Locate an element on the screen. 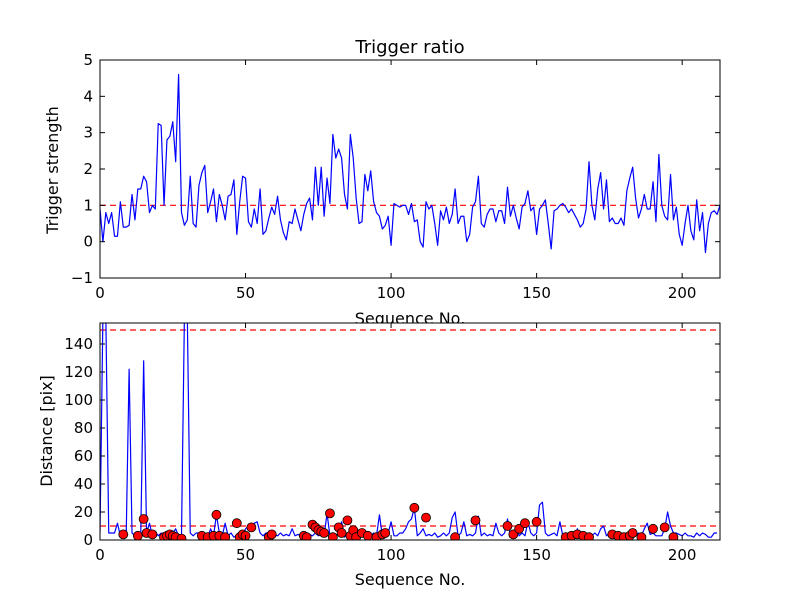 Image resolution: width=800 pixels, height=600 pixels. y-tick-label: 100 is located at coordinates (78, 400).